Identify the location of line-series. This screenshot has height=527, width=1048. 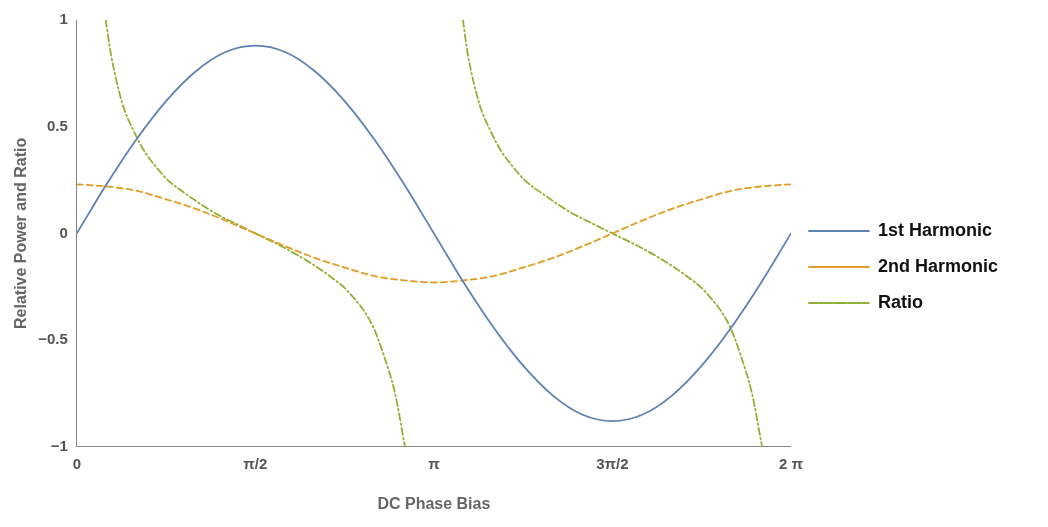
(433, 233).